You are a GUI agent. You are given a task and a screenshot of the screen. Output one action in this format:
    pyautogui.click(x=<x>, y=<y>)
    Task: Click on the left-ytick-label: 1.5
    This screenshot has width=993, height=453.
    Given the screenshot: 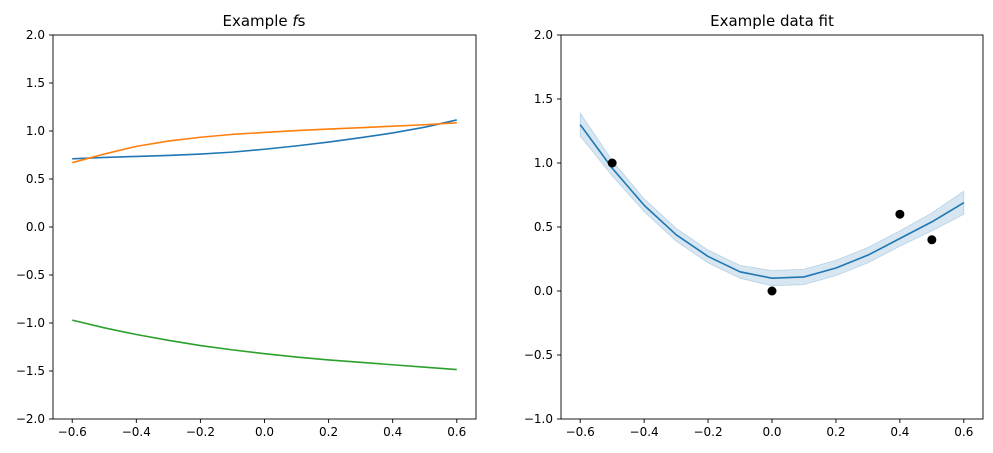 What is the action you would take?
    pyautogui.click(x=35, y=83)
    